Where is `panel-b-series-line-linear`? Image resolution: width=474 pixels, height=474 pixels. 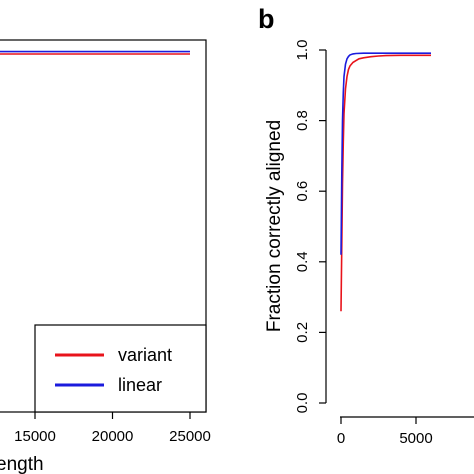 panel-b-series-line-linear is located at coordinates (385, 153).